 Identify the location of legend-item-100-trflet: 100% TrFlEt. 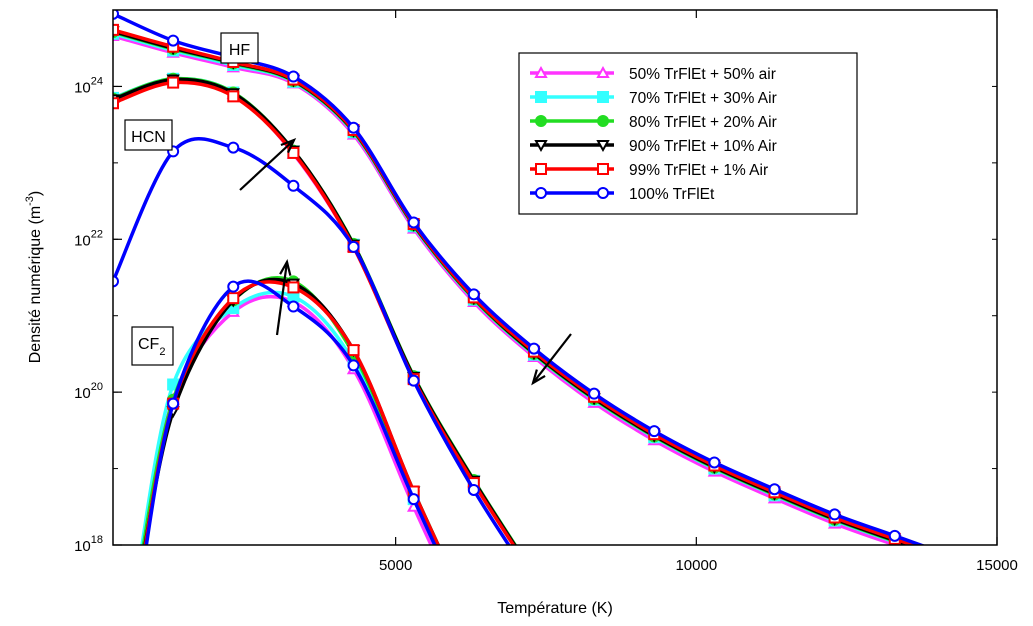
(622, 194).